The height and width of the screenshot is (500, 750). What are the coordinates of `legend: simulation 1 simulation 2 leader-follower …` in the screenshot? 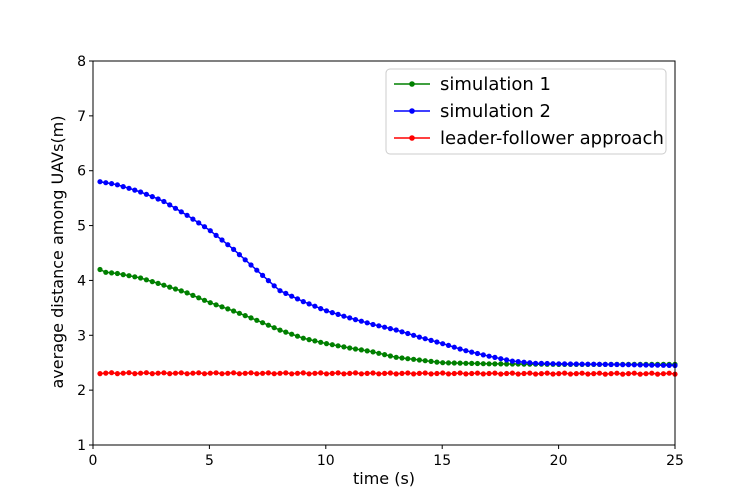 It's located at (526, 111).